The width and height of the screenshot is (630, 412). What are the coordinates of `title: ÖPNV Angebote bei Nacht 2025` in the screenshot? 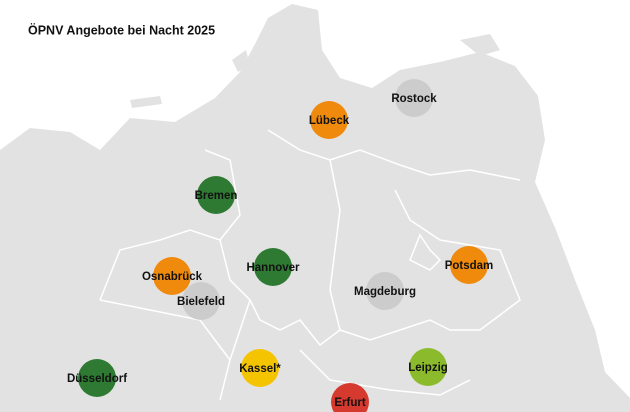 It's located at (121, 29).